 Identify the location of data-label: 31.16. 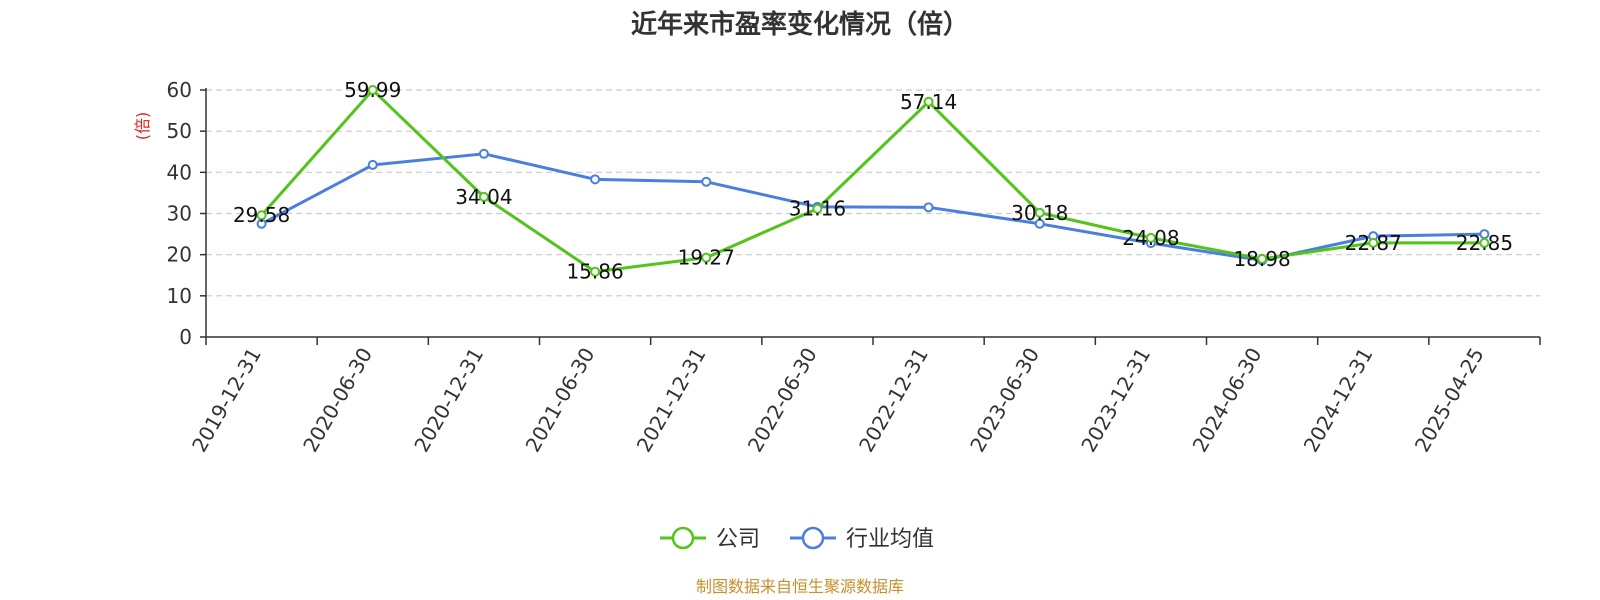
(817, 209).